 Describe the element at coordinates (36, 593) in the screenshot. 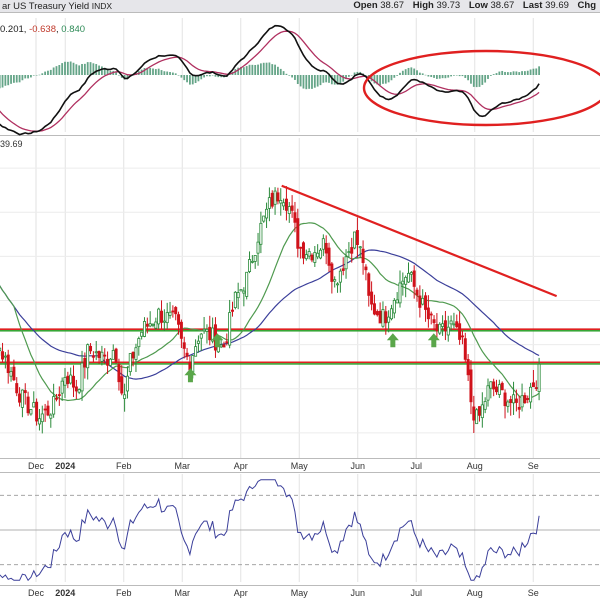

I see `month-label-bottom: Dec` at that location.